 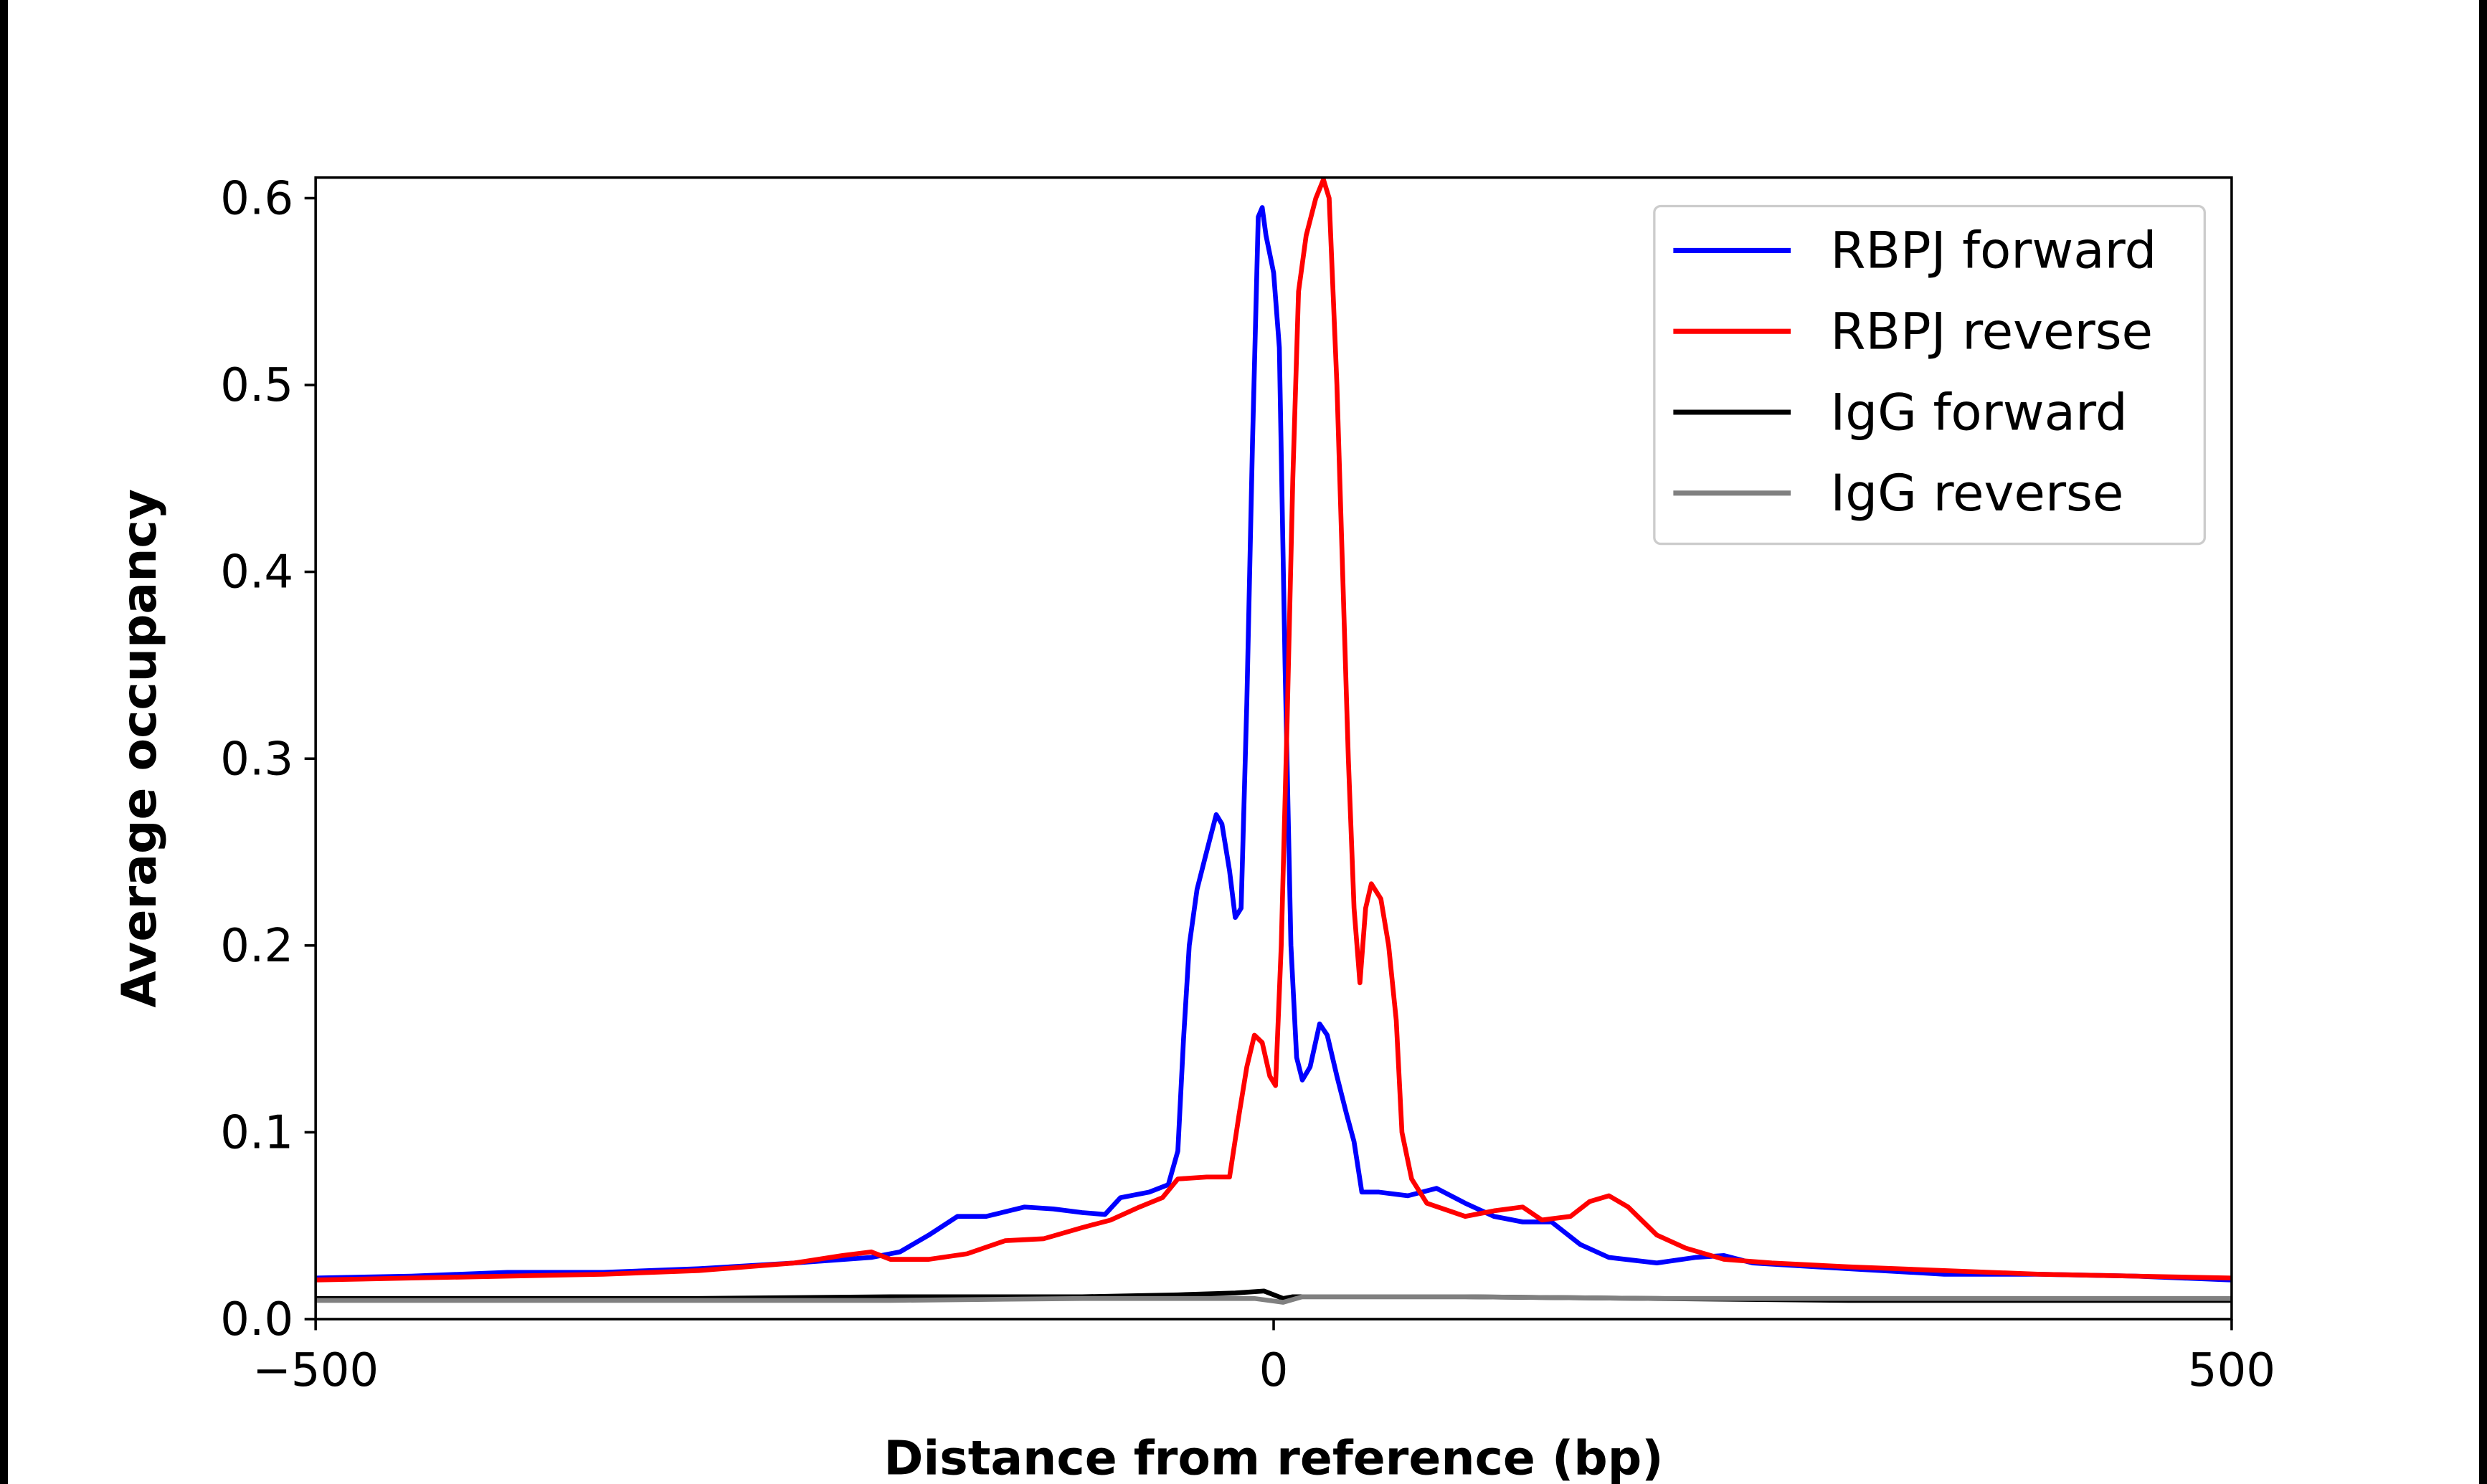 What do you see at coordinates (1991, 332) in the screenshot?
I see `legend-label: RBPJ reverse` at bounding box center [1991, 332].